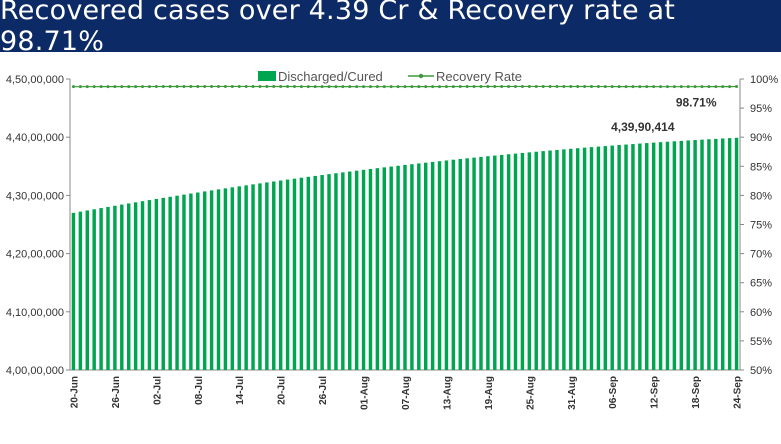 This screenshot has height=444, width=781. I want to click on x-tick-label: 07-Aug, so click(406, 393).